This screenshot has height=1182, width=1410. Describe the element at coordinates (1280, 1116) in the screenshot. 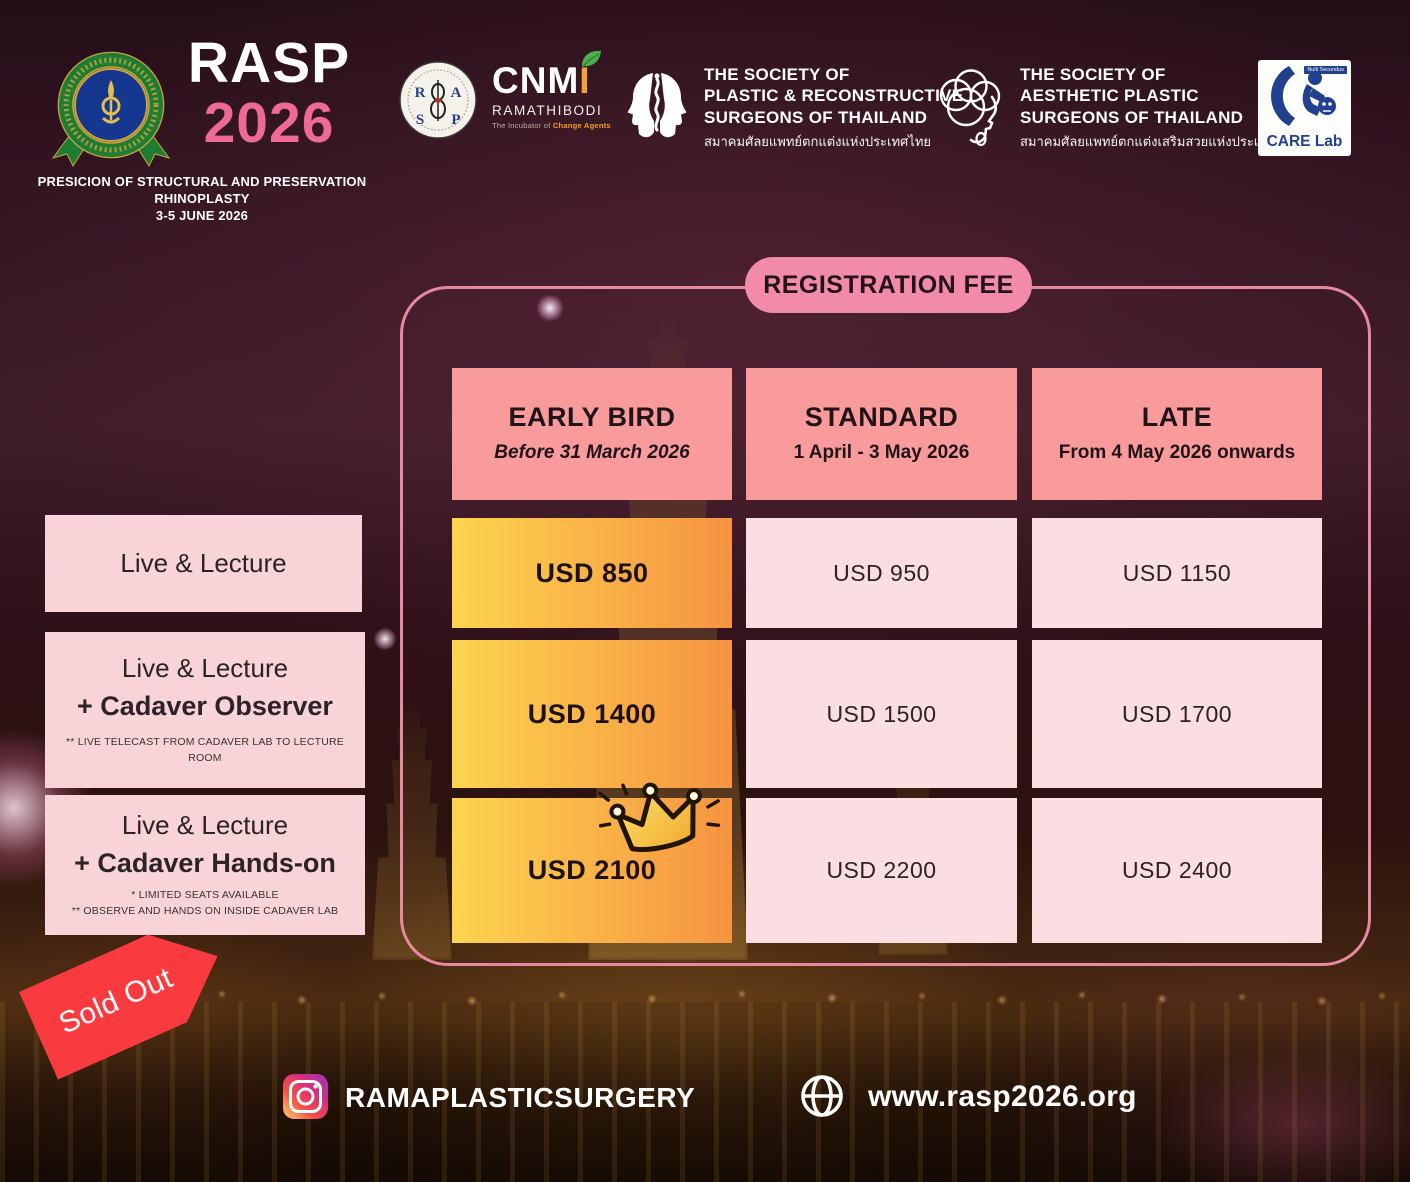

I see `pink-light-glow` at that location.